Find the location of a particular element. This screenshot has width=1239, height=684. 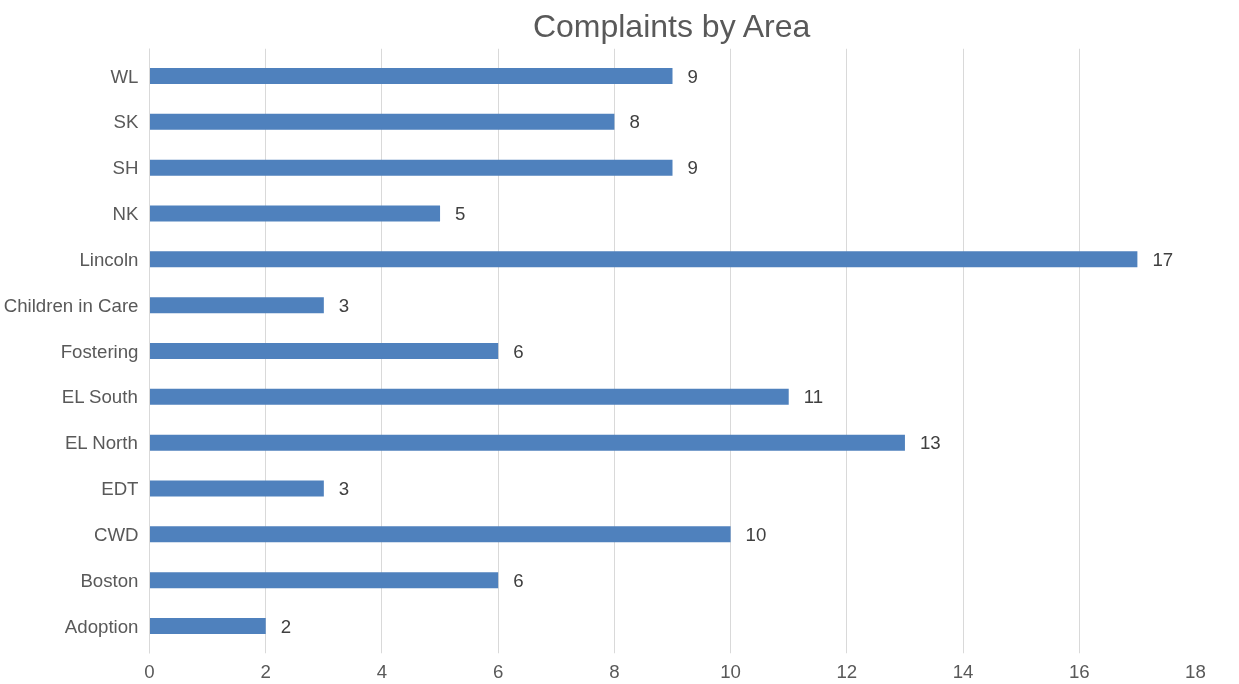

y-tick-label: EL North is located at coordinates (101, 443).